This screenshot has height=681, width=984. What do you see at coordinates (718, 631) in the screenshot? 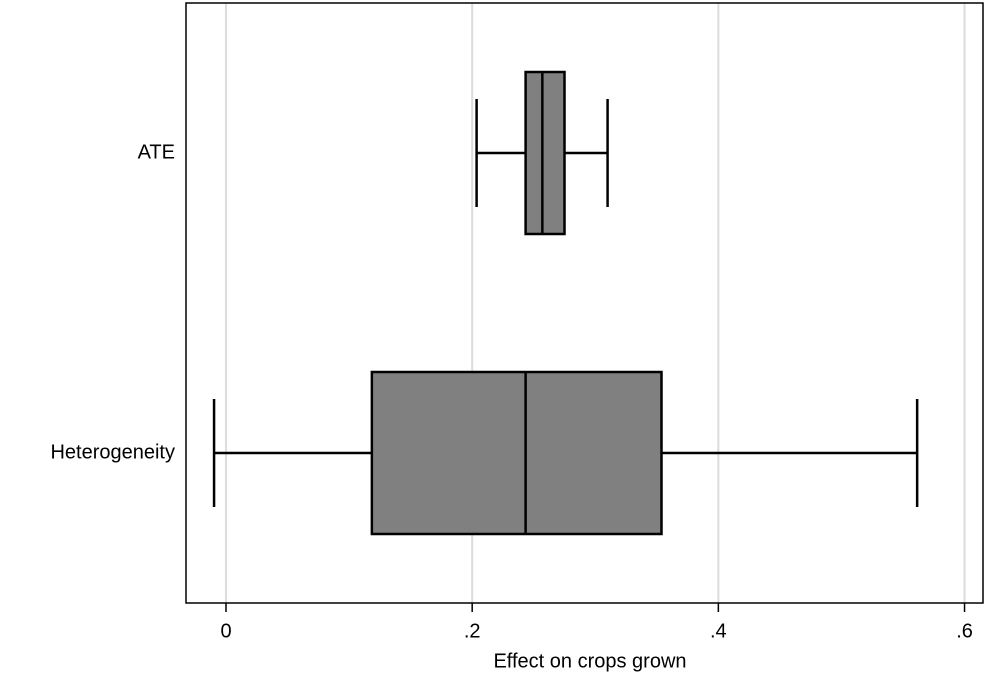
I see `x-tick-label: .4` at bounding box center [718, 631].